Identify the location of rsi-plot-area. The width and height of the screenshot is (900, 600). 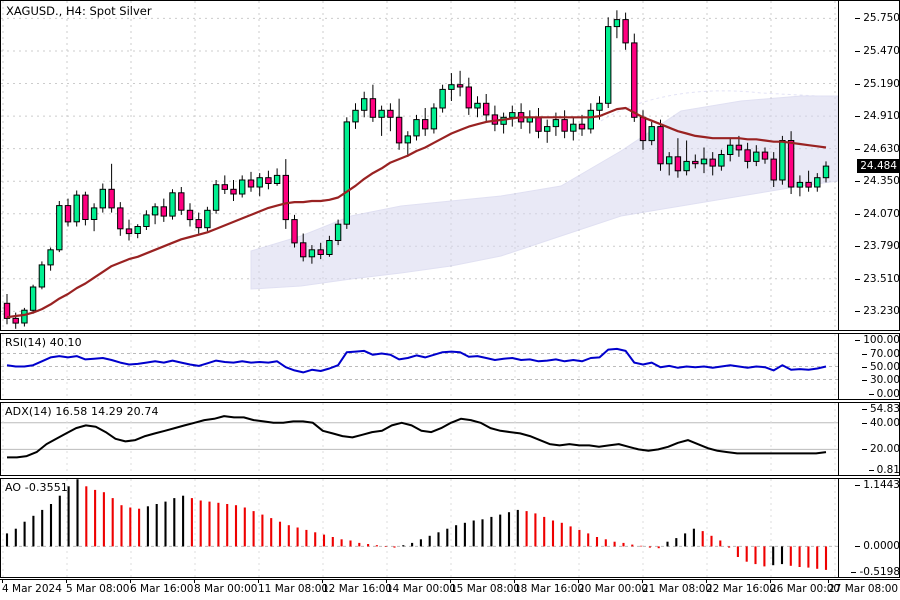
(450, 366).